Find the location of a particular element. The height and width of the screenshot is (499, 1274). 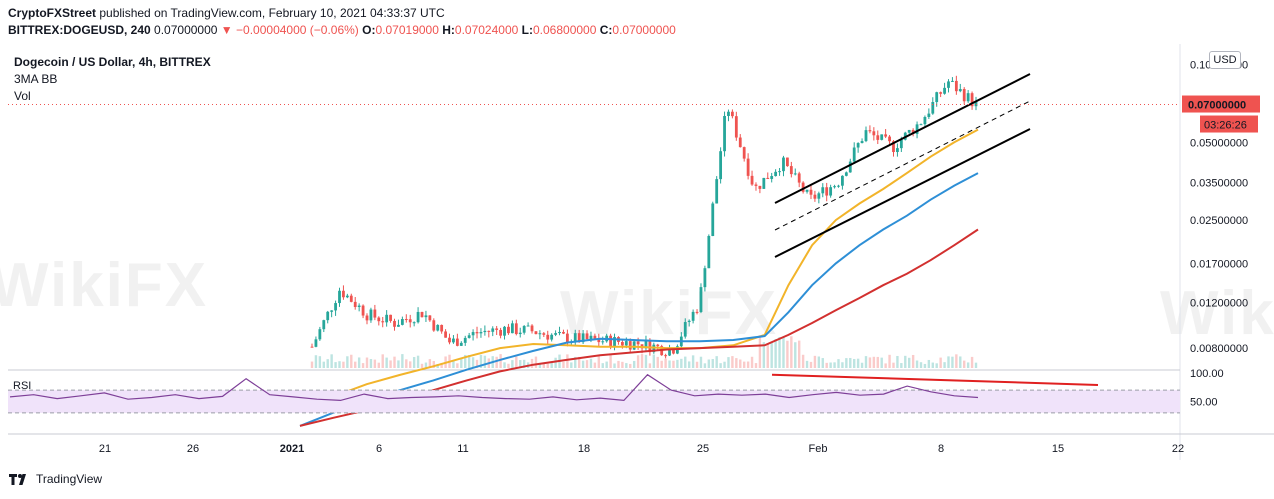

chart-title: Dogecoin / US Dollar, 4h, BITTREX is located at coordinates (112, 62).